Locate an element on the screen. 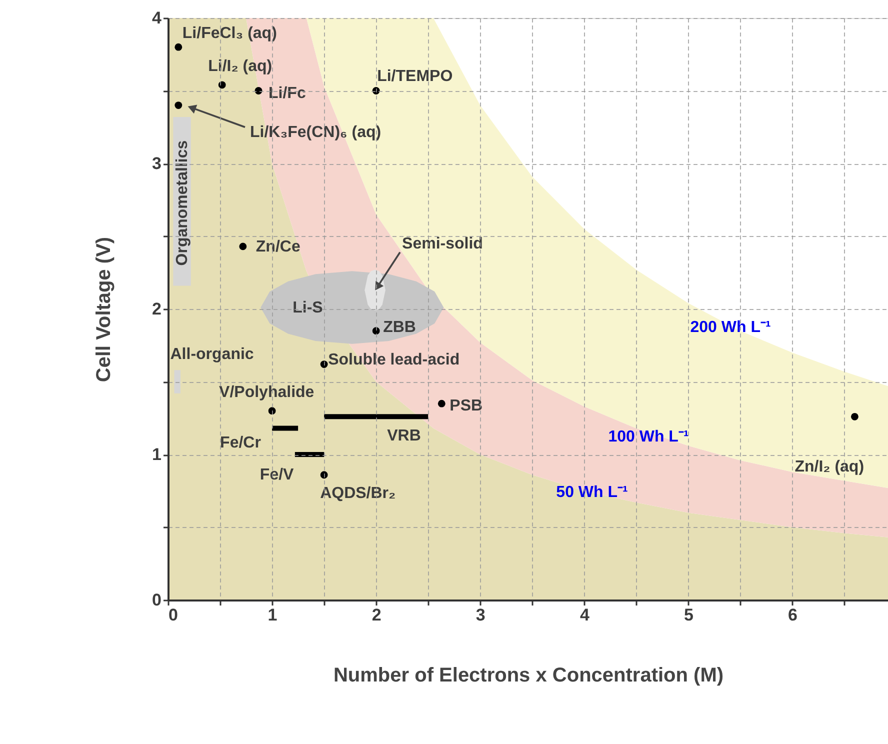 The height and width of the screenshot is (744, 888). annotation: VRB is located at coordinates (404, 436).